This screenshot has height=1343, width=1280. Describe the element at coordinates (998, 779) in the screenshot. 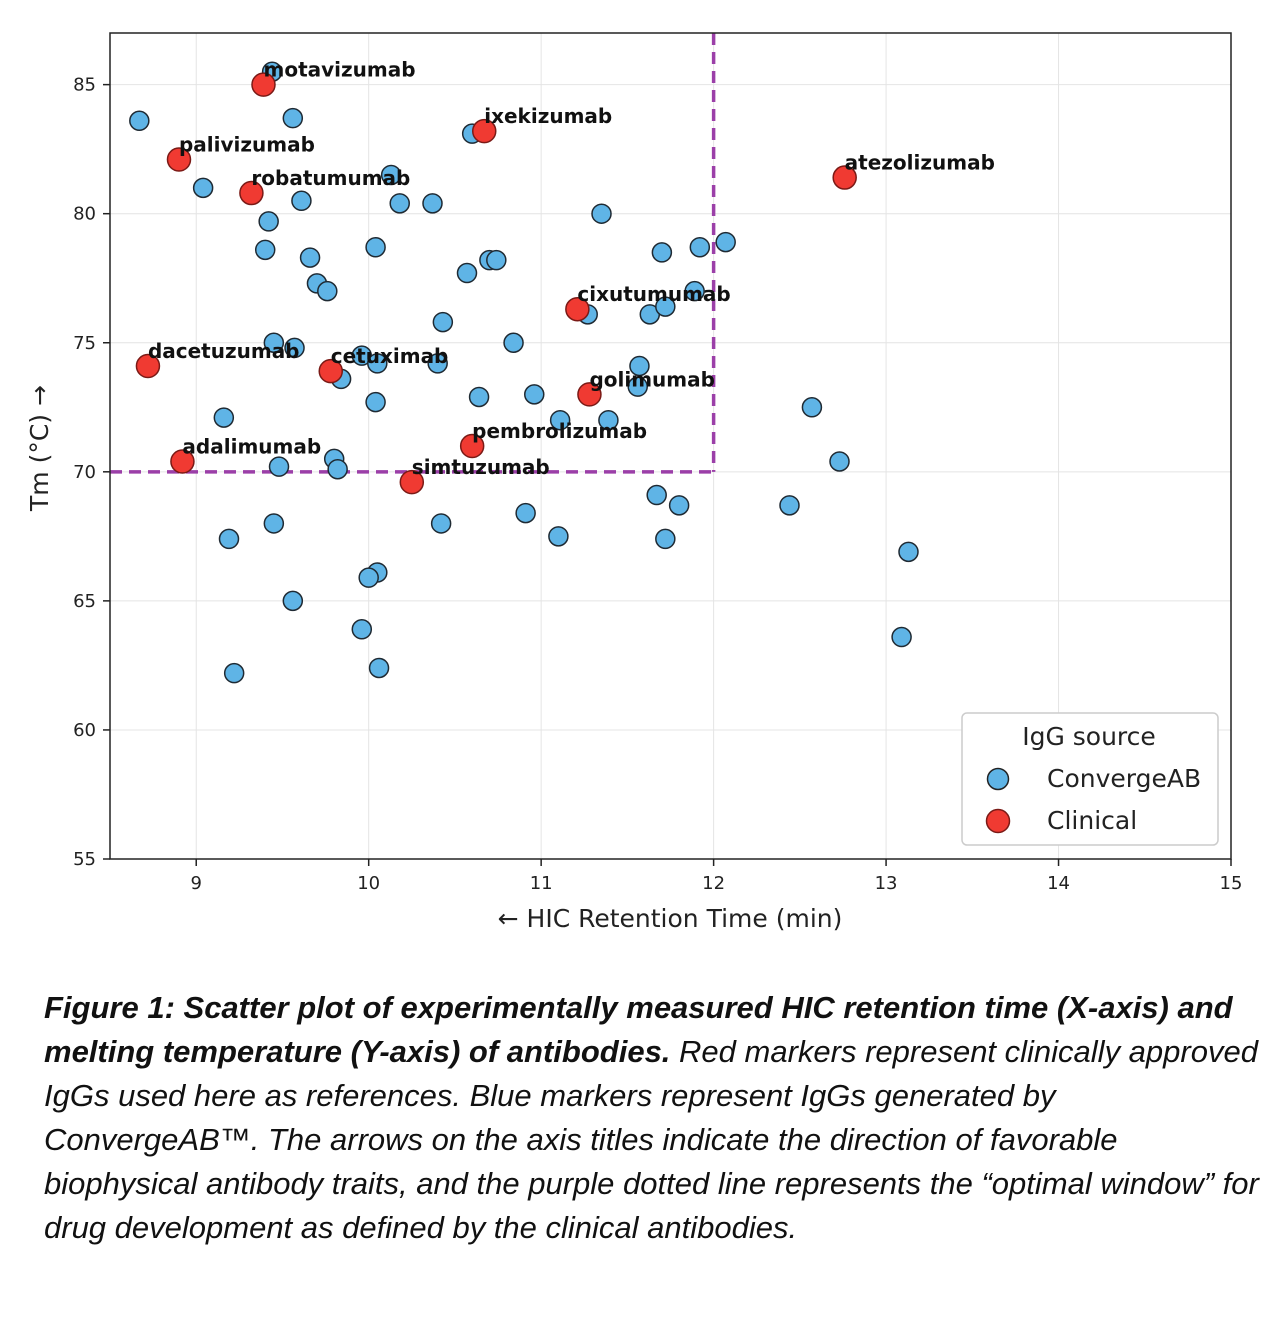

I see `legend-marker-convergeab` at that location.